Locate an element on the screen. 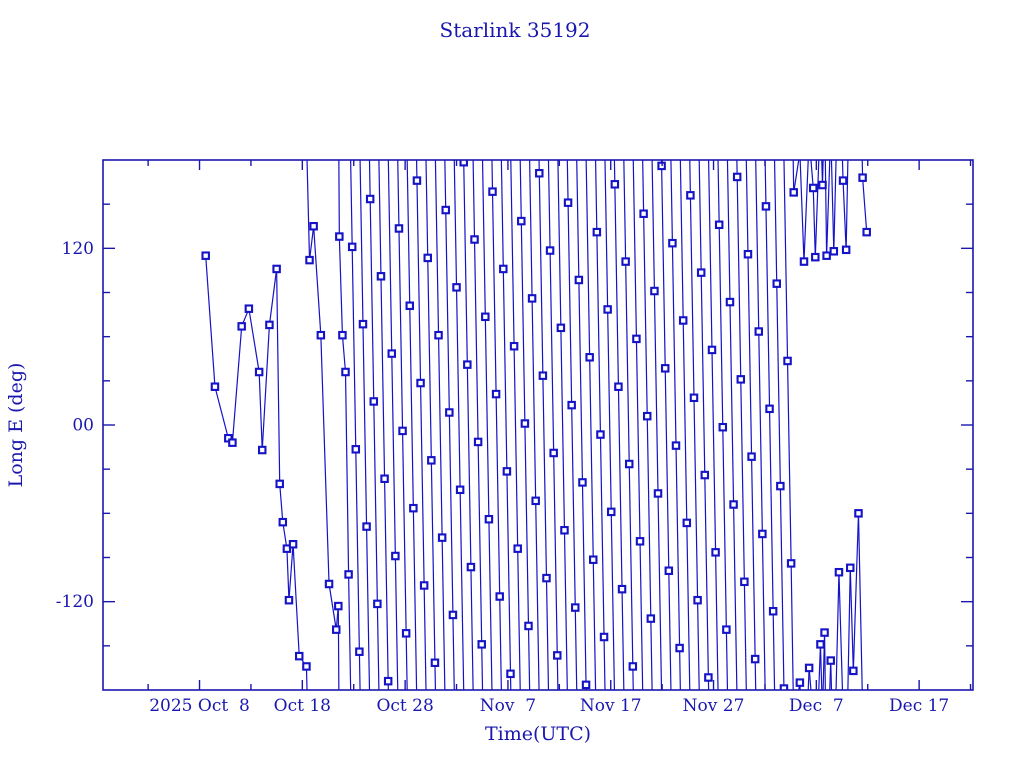 Image resolution: width=1024 pixels, height=768 pixels. x-tick-label: Nov 27 is located at coordinates (714, 706).